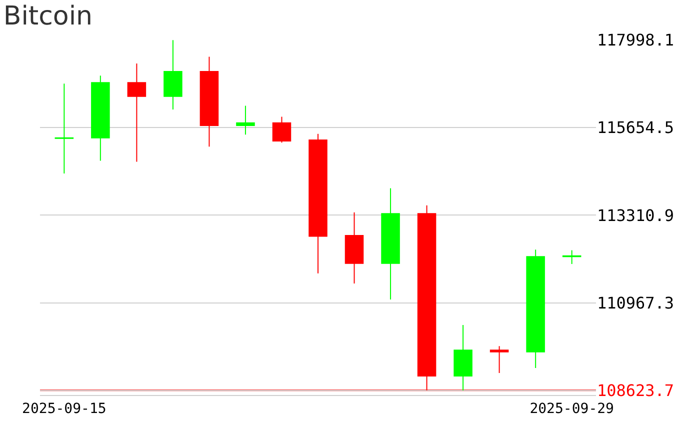  What do you see at coordinates (635, 128) in the screenshot?
I see `y-tick-label: 115654.5` at bounding box center [635, 128].